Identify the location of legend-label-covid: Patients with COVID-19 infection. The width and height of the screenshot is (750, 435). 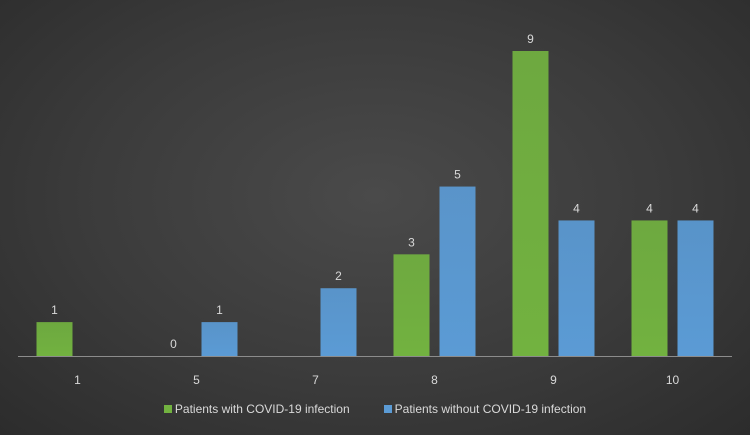
(262, 409).